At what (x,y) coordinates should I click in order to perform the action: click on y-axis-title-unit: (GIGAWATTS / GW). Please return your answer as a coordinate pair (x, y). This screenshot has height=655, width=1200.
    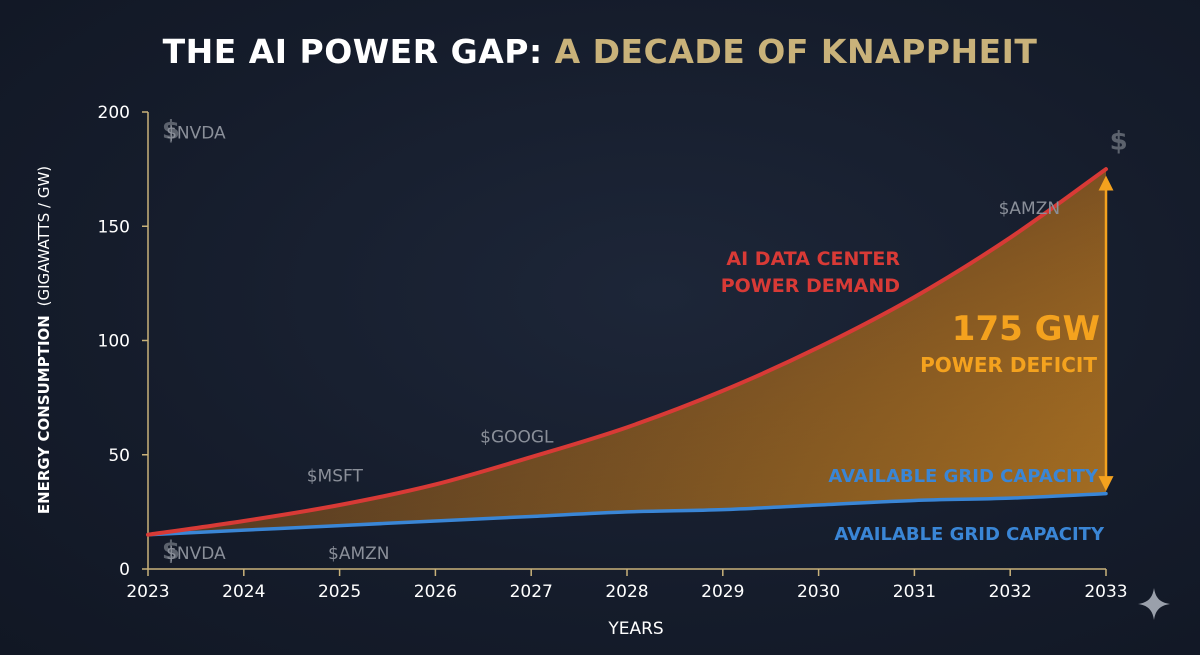
    Looking at the image, I should click on (44, 236).